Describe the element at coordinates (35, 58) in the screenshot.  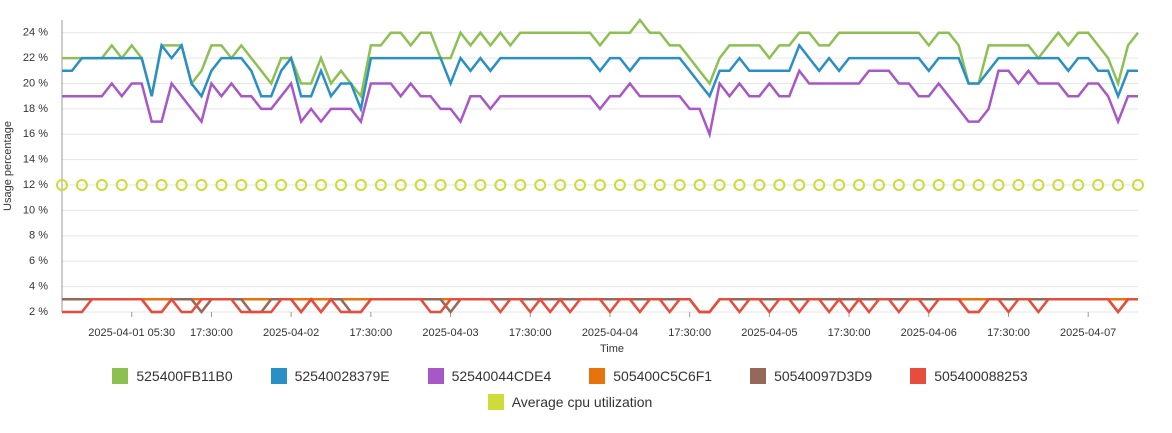
I see `y-tick-label: 22 %` at that location.